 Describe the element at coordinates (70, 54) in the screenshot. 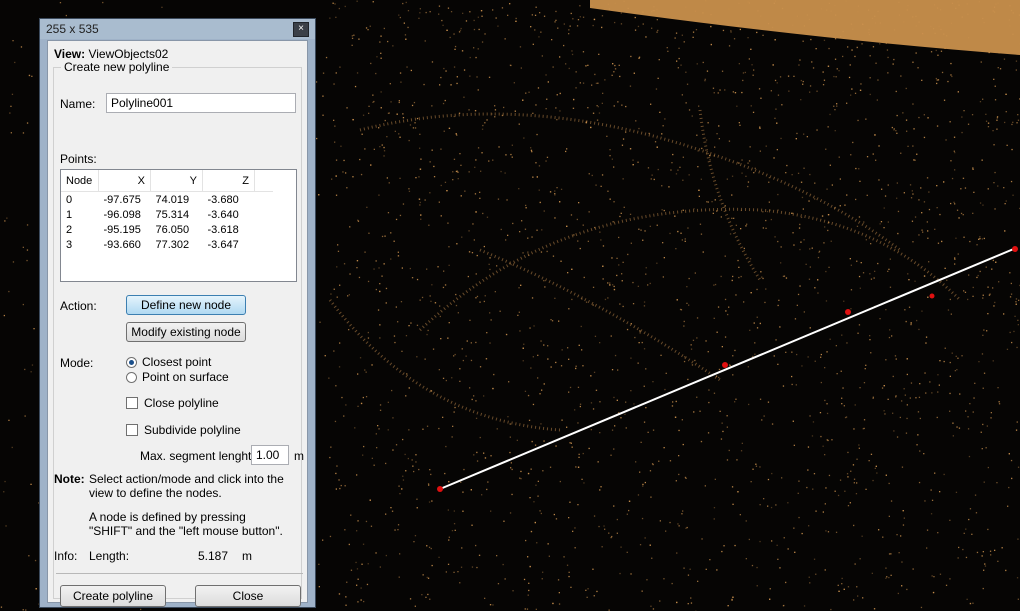

I see `view-label: View:` at that location.